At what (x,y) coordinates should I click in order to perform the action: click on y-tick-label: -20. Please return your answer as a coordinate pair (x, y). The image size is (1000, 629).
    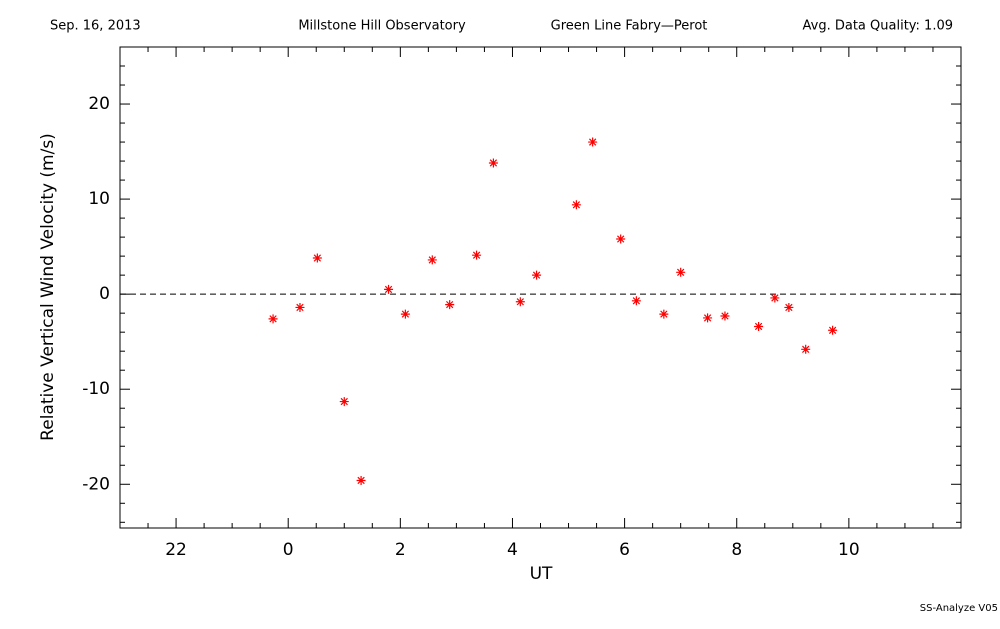
    Looking at the image, I should click on (96, 484).